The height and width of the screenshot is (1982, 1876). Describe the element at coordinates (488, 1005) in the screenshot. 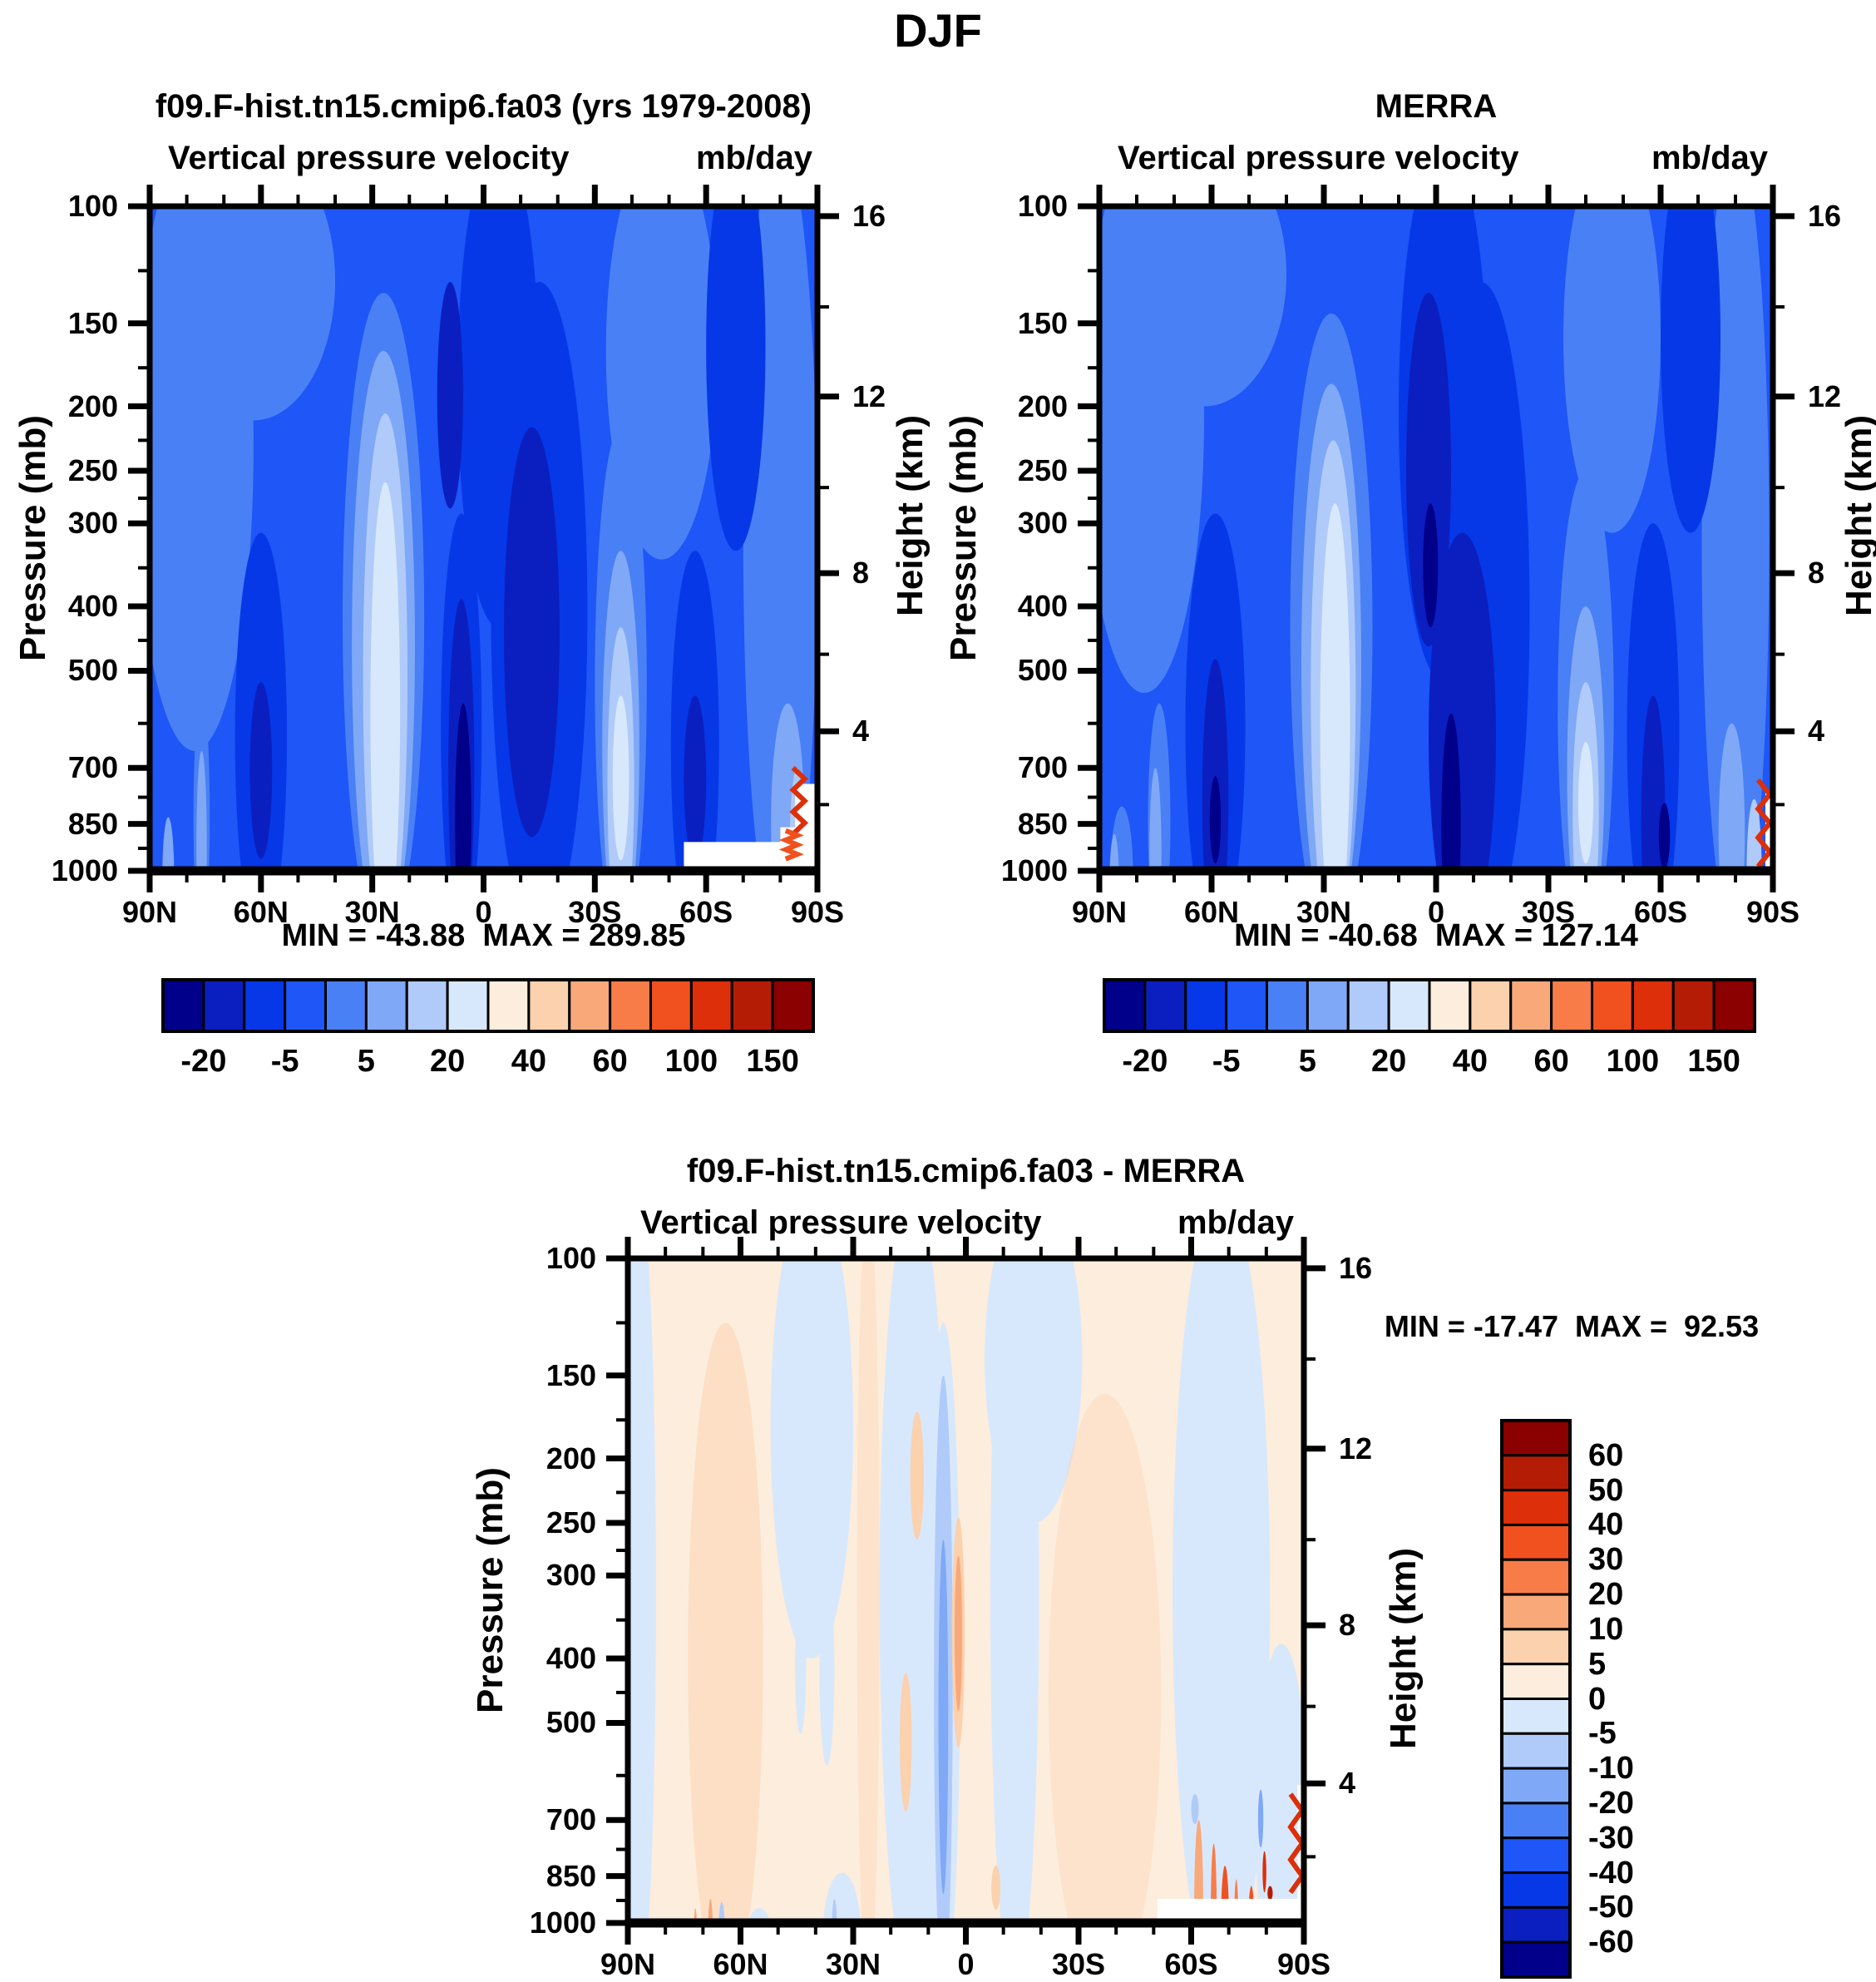

I see `colorbar-horizontal` at that location.